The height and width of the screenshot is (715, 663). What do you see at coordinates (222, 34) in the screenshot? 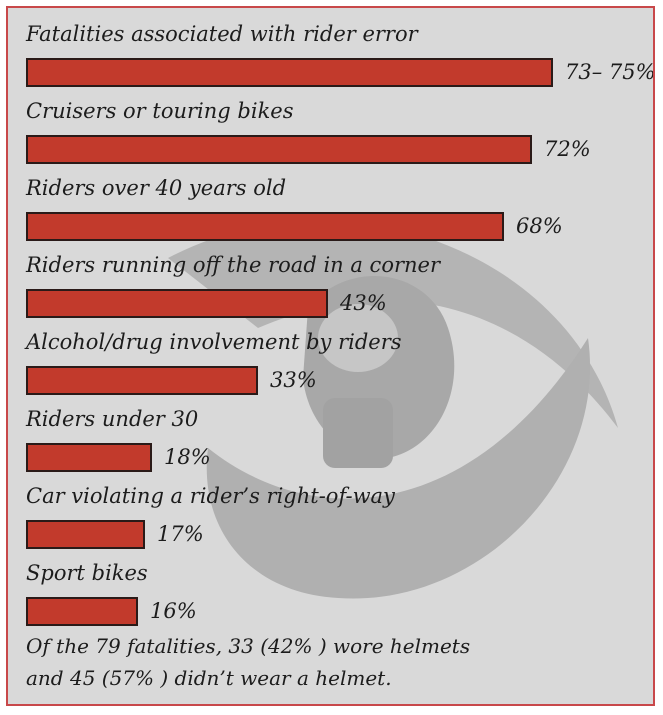
I see `category-label: Fatalities associated with rider error` at bounding box center [222, 34].